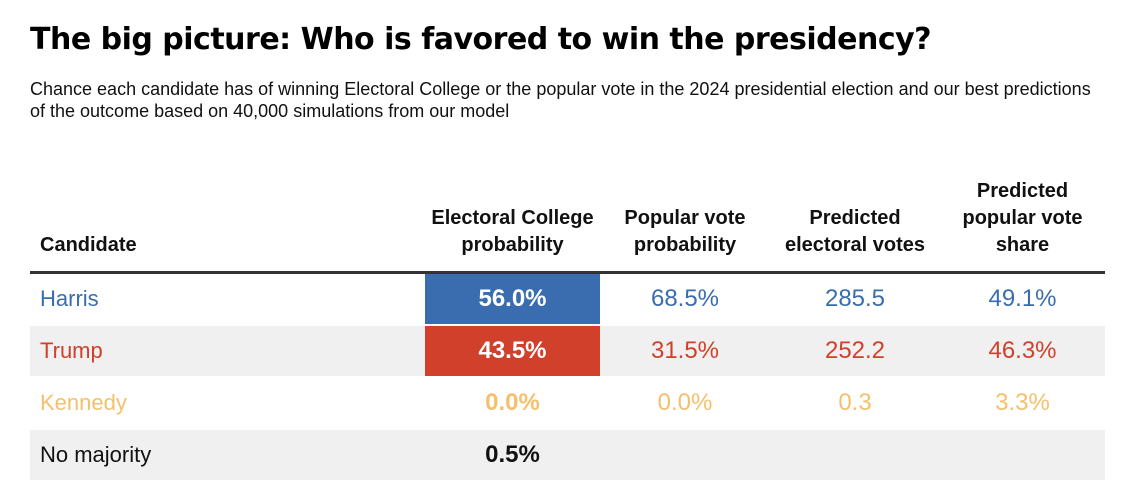 This screenshot has width=1136, height=492. Describe the element at coordinates (227, 218) in the screenshot. I see `col-header-candidate: Candidate` at that location.